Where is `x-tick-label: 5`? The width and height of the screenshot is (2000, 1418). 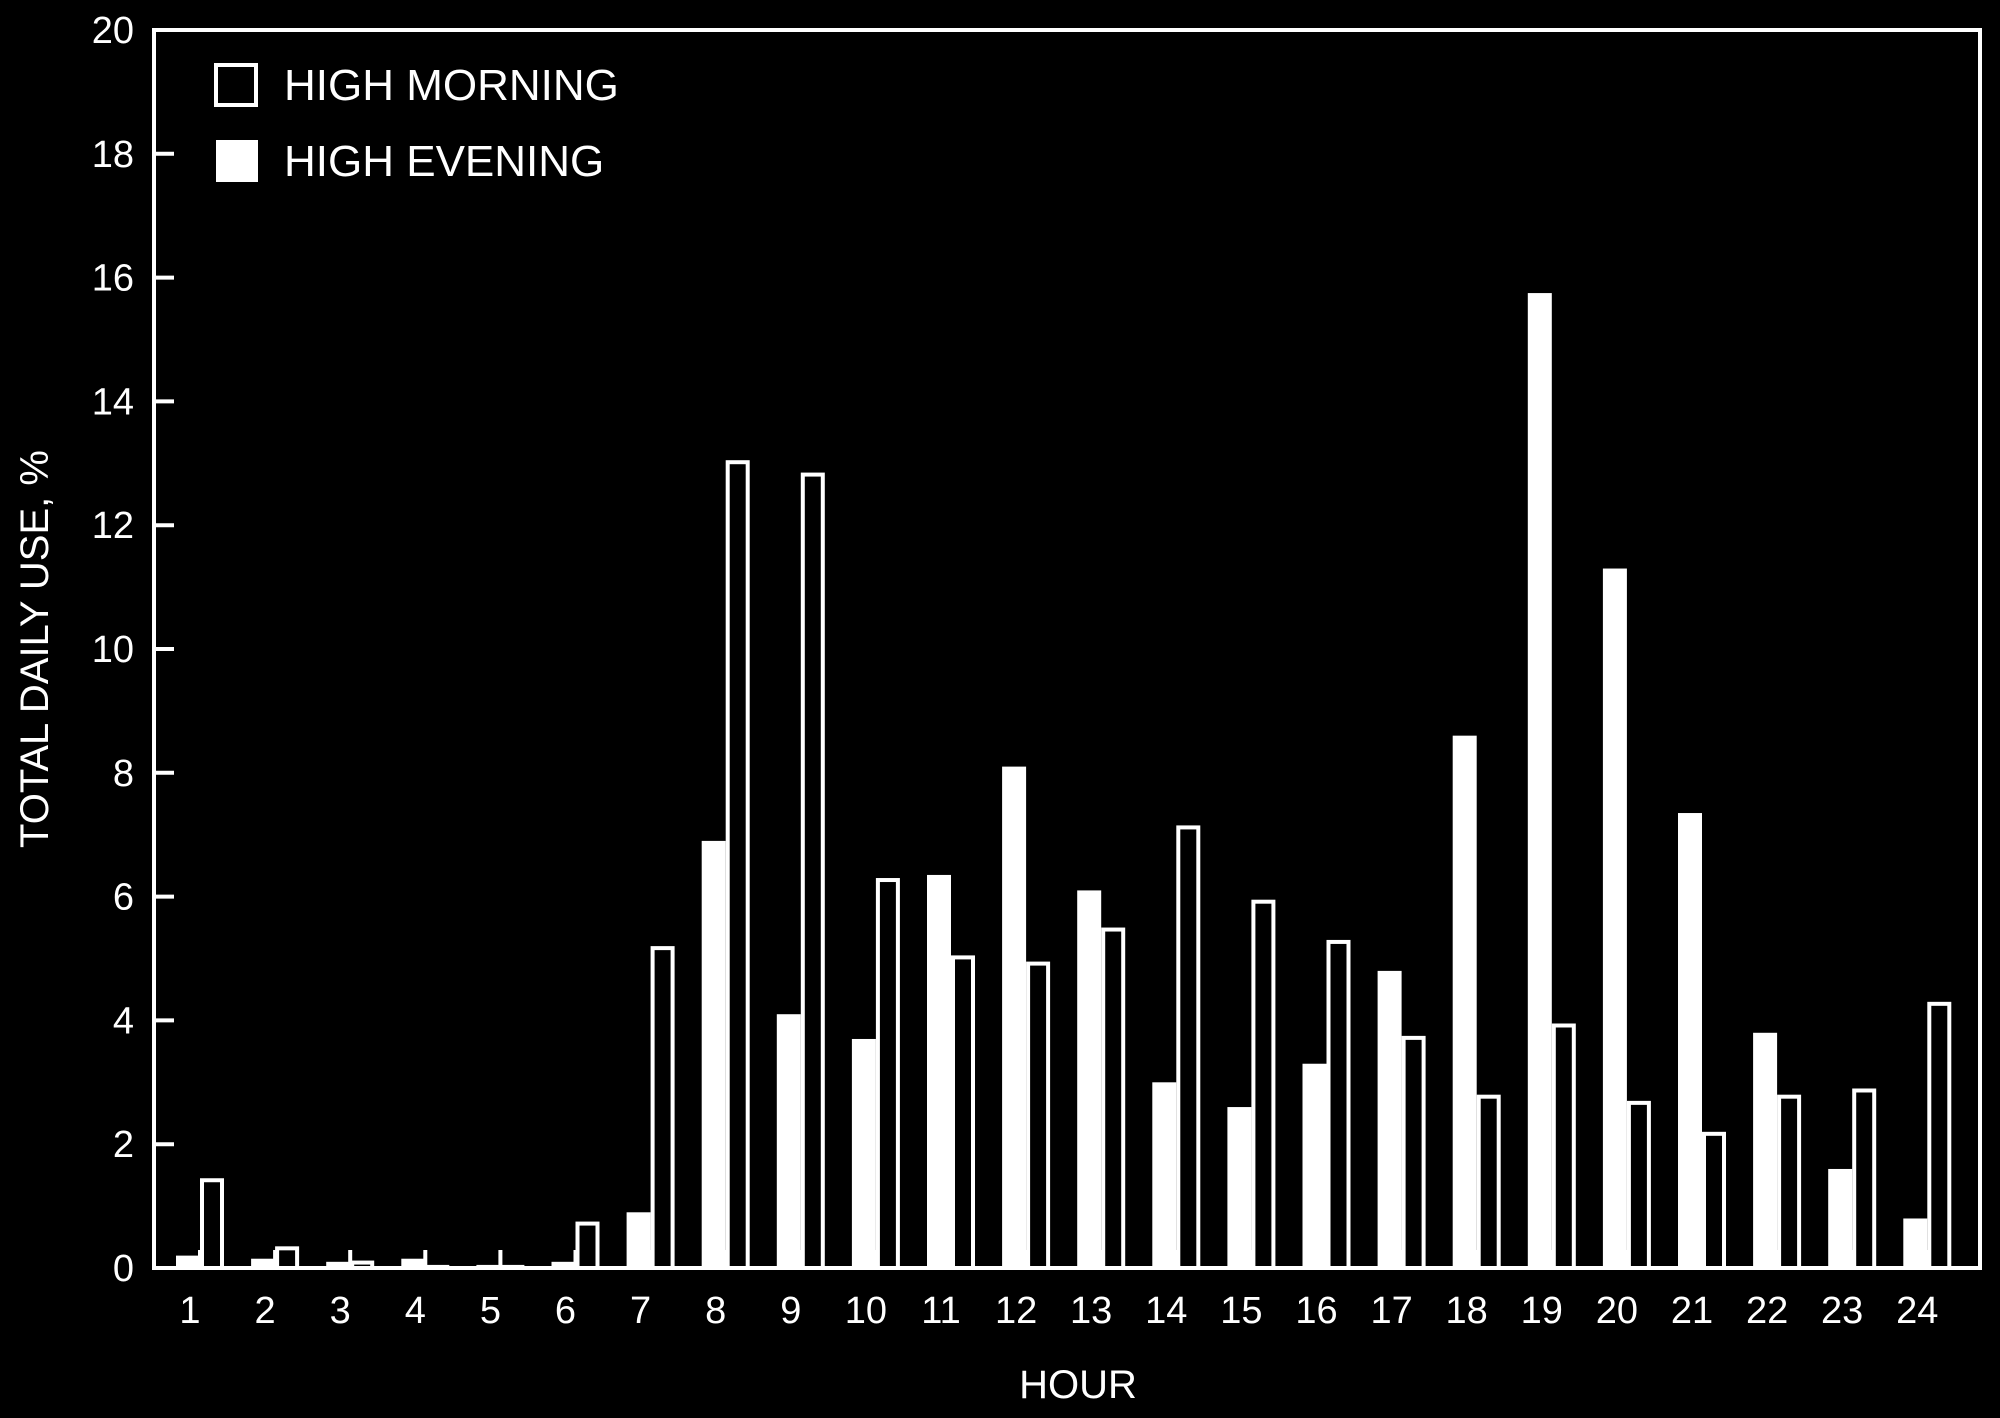 x-tick-label: 5 is located at coordinates (490, 1311).